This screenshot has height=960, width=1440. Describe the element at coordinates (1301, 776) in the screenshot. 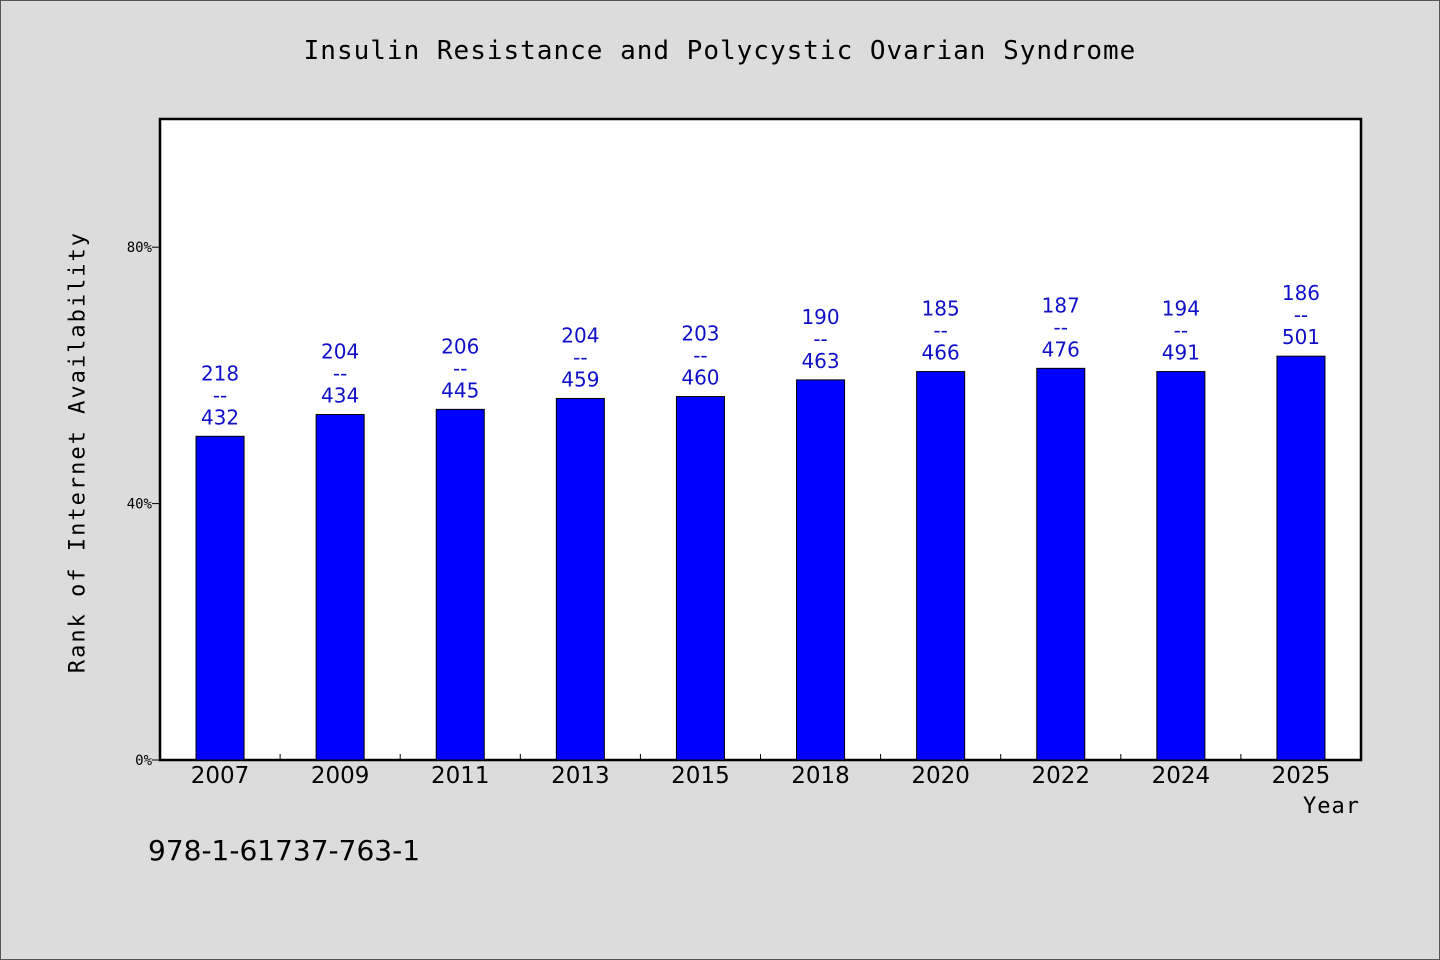

I see `x-tick-label: 2025` at that location.